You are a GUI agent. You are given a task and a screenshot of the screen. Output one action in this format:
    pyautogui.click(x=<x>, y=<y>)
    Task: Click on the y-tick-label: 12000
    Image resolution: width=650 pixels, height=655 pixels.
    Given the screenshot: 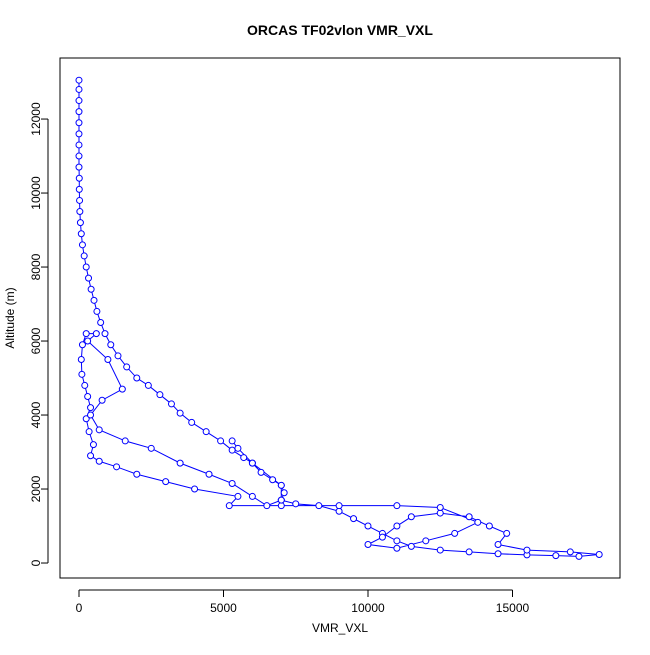 What is the action you would take?
    pyautogui.click(x=36, y=119)
    